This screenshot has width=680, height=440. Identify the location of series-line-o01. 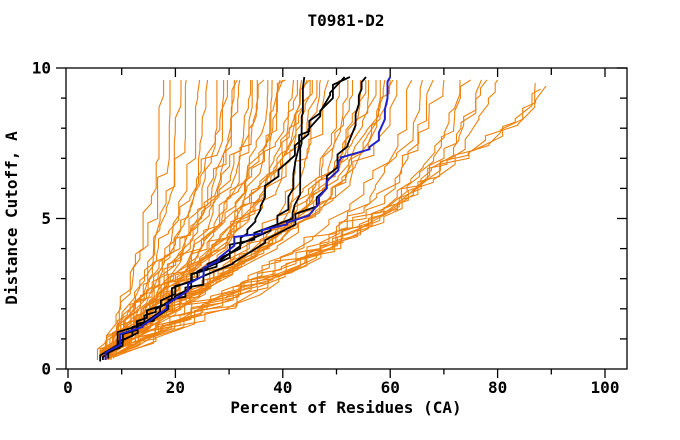
(130, 220).